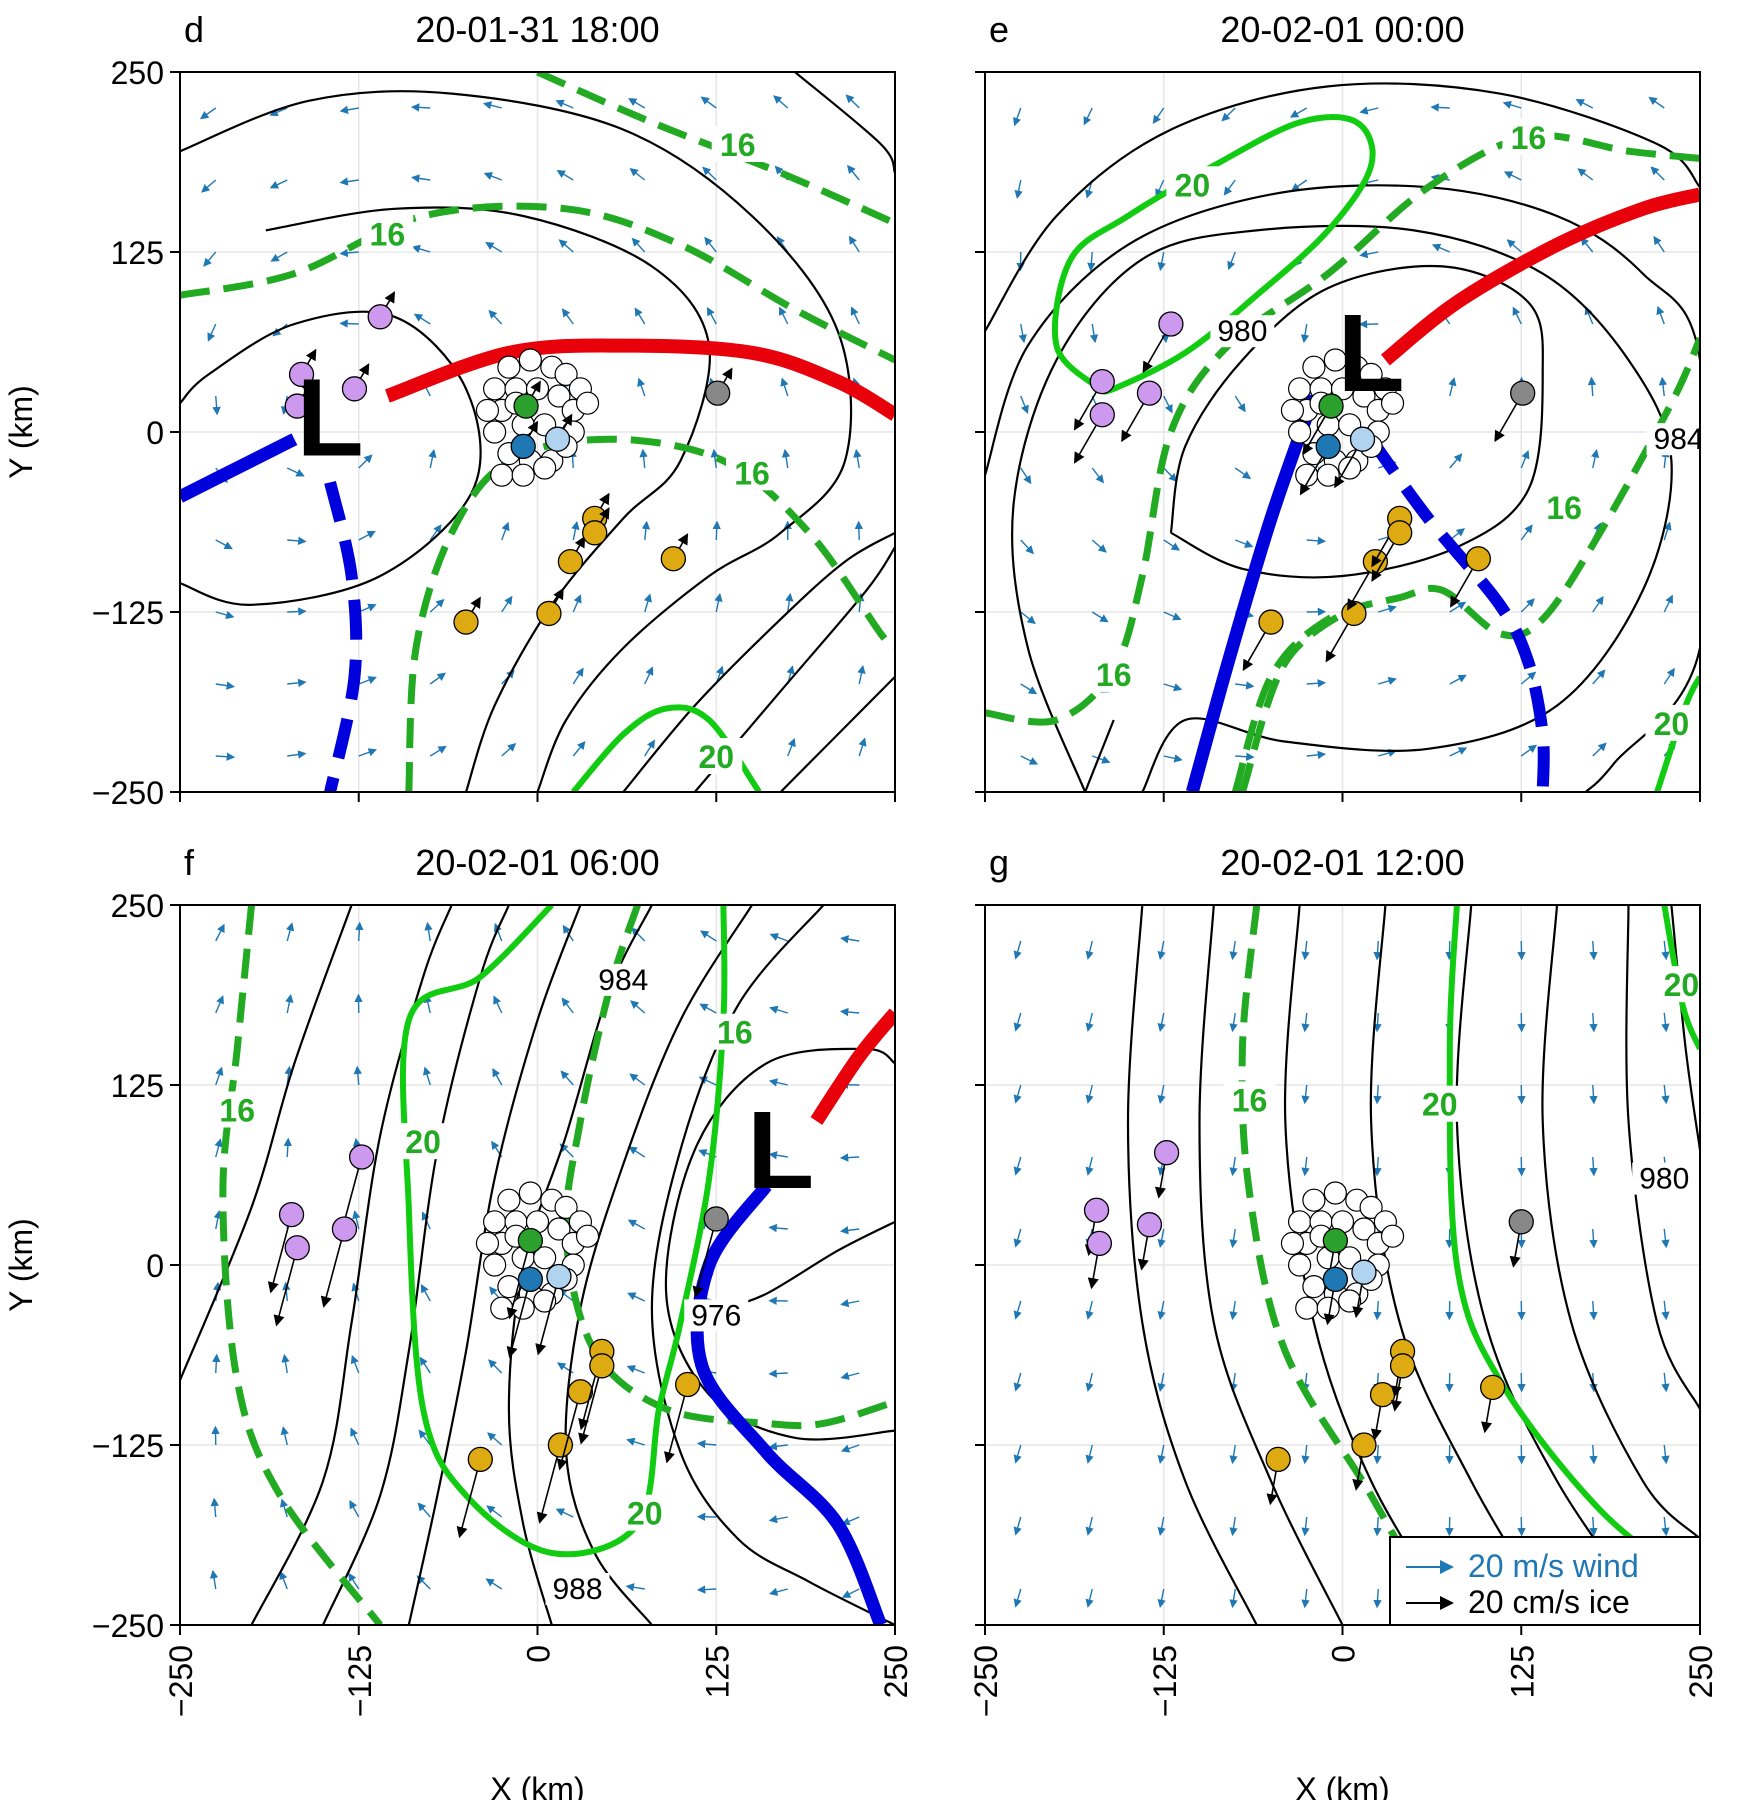  I want to click on wind-speed-label: 20, so click(1682, 985).